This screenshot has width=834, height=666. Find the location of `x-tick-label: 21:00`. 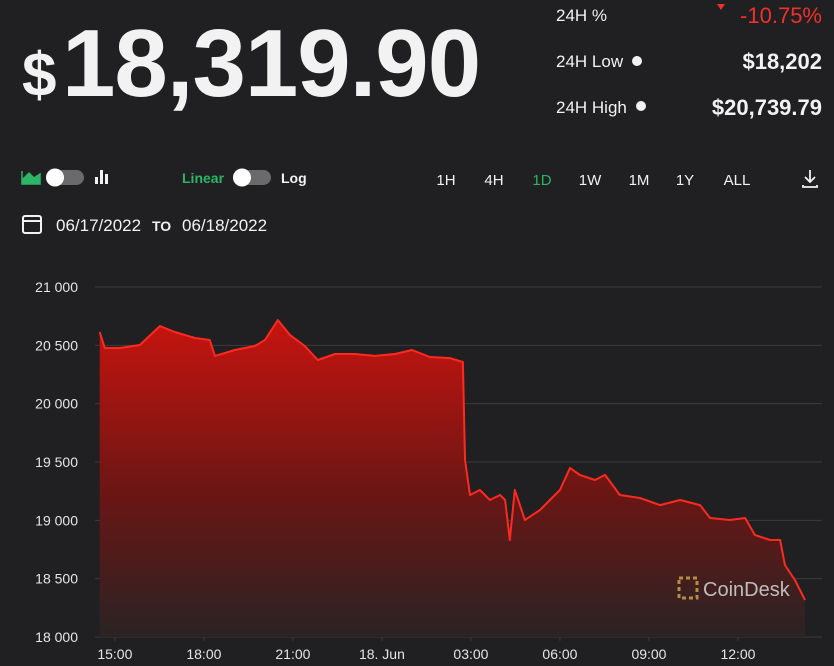

x-tick-label: 21:00 is located at coordinates (292, 654).